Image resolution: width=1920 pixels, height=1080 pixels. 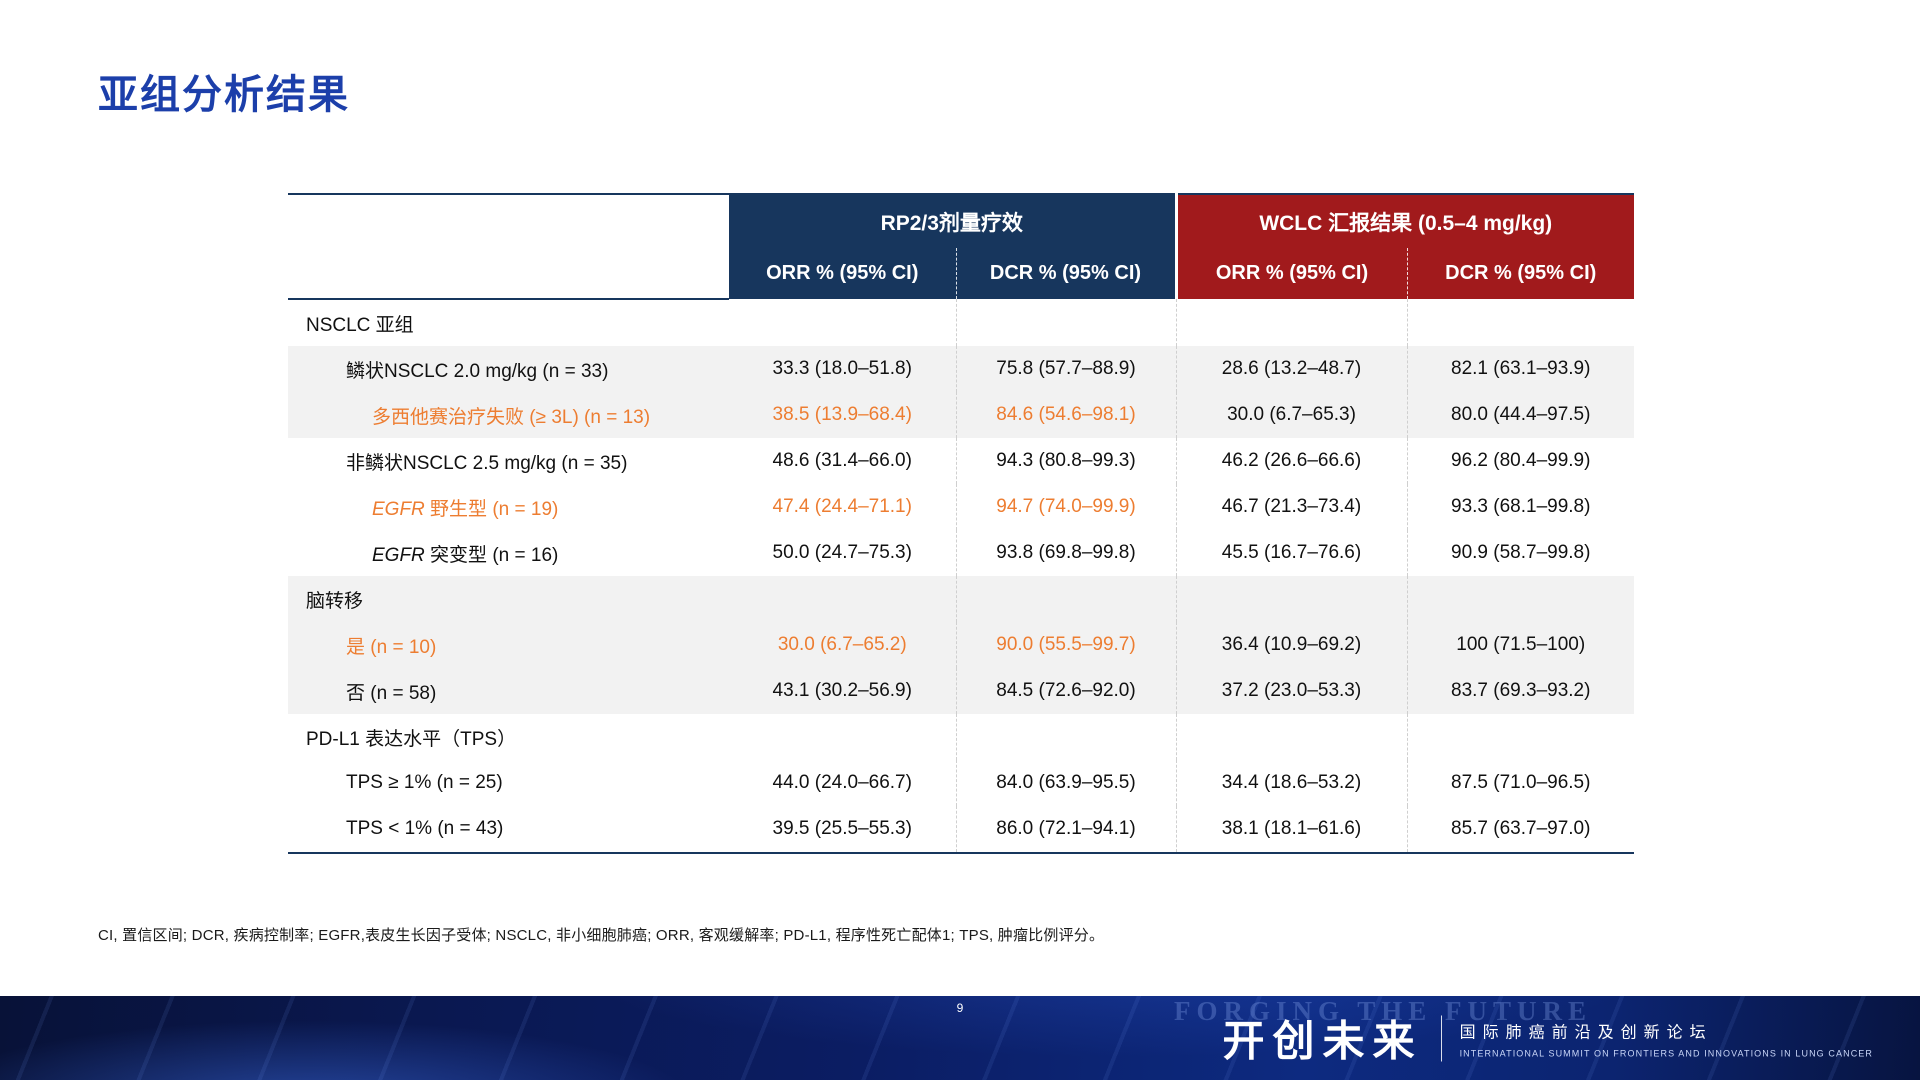 What do you see at coordinates (1520, 553) in the screenshot?
I see `value-cell: 90.9 (58.7–99.8)` at bounding box center [1520, 553].